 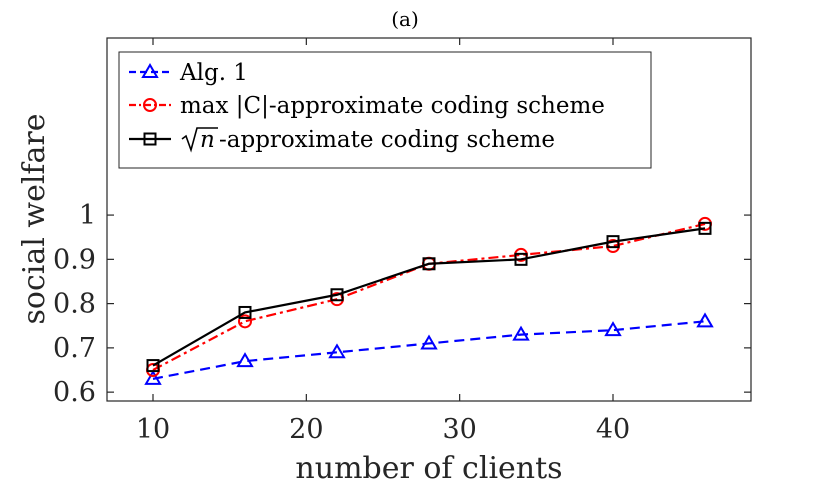 I want to click on legend-label-sqrtn-text: -approximate coding scheme, so click(x=387, y=140).